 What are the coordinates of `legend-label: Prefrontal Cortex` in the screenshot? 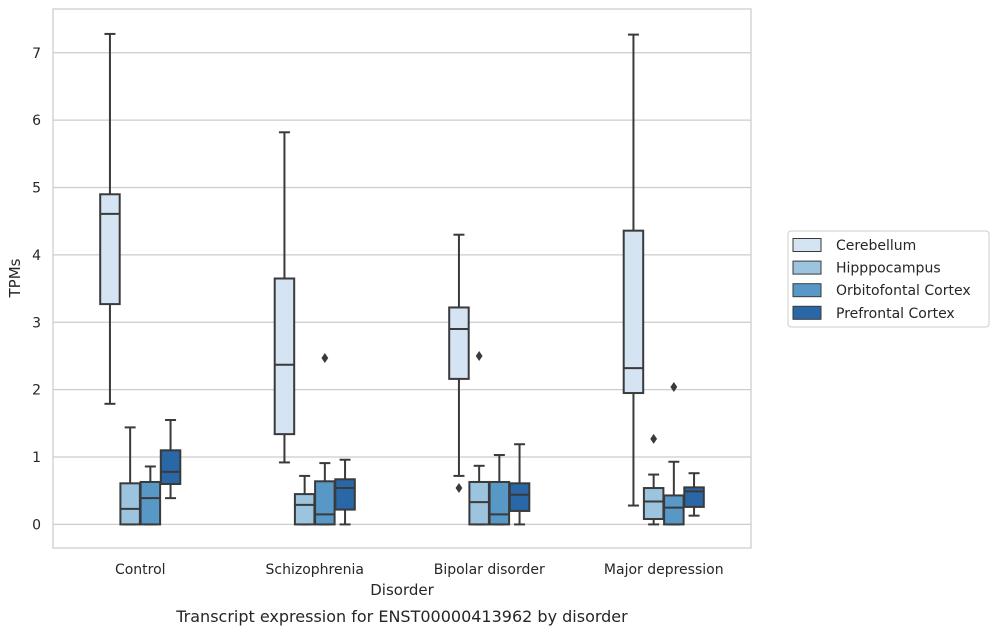 It's located at (895, 314).